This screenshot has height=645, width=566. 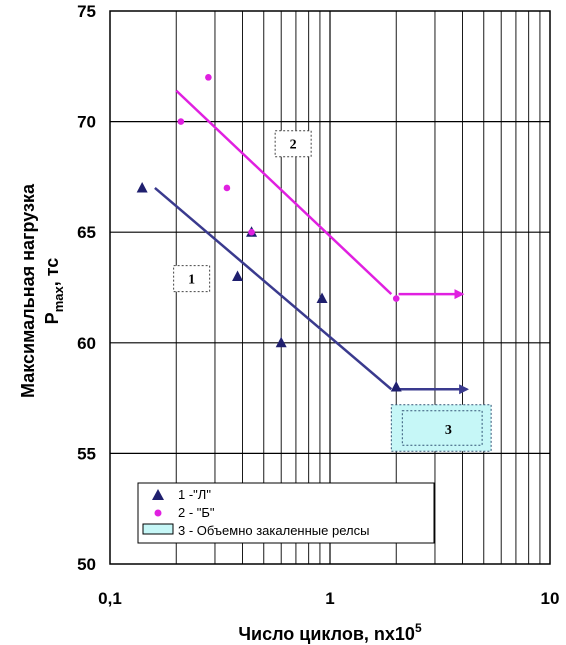 I want to click on region-box-inner, so click(x=442, y=428).